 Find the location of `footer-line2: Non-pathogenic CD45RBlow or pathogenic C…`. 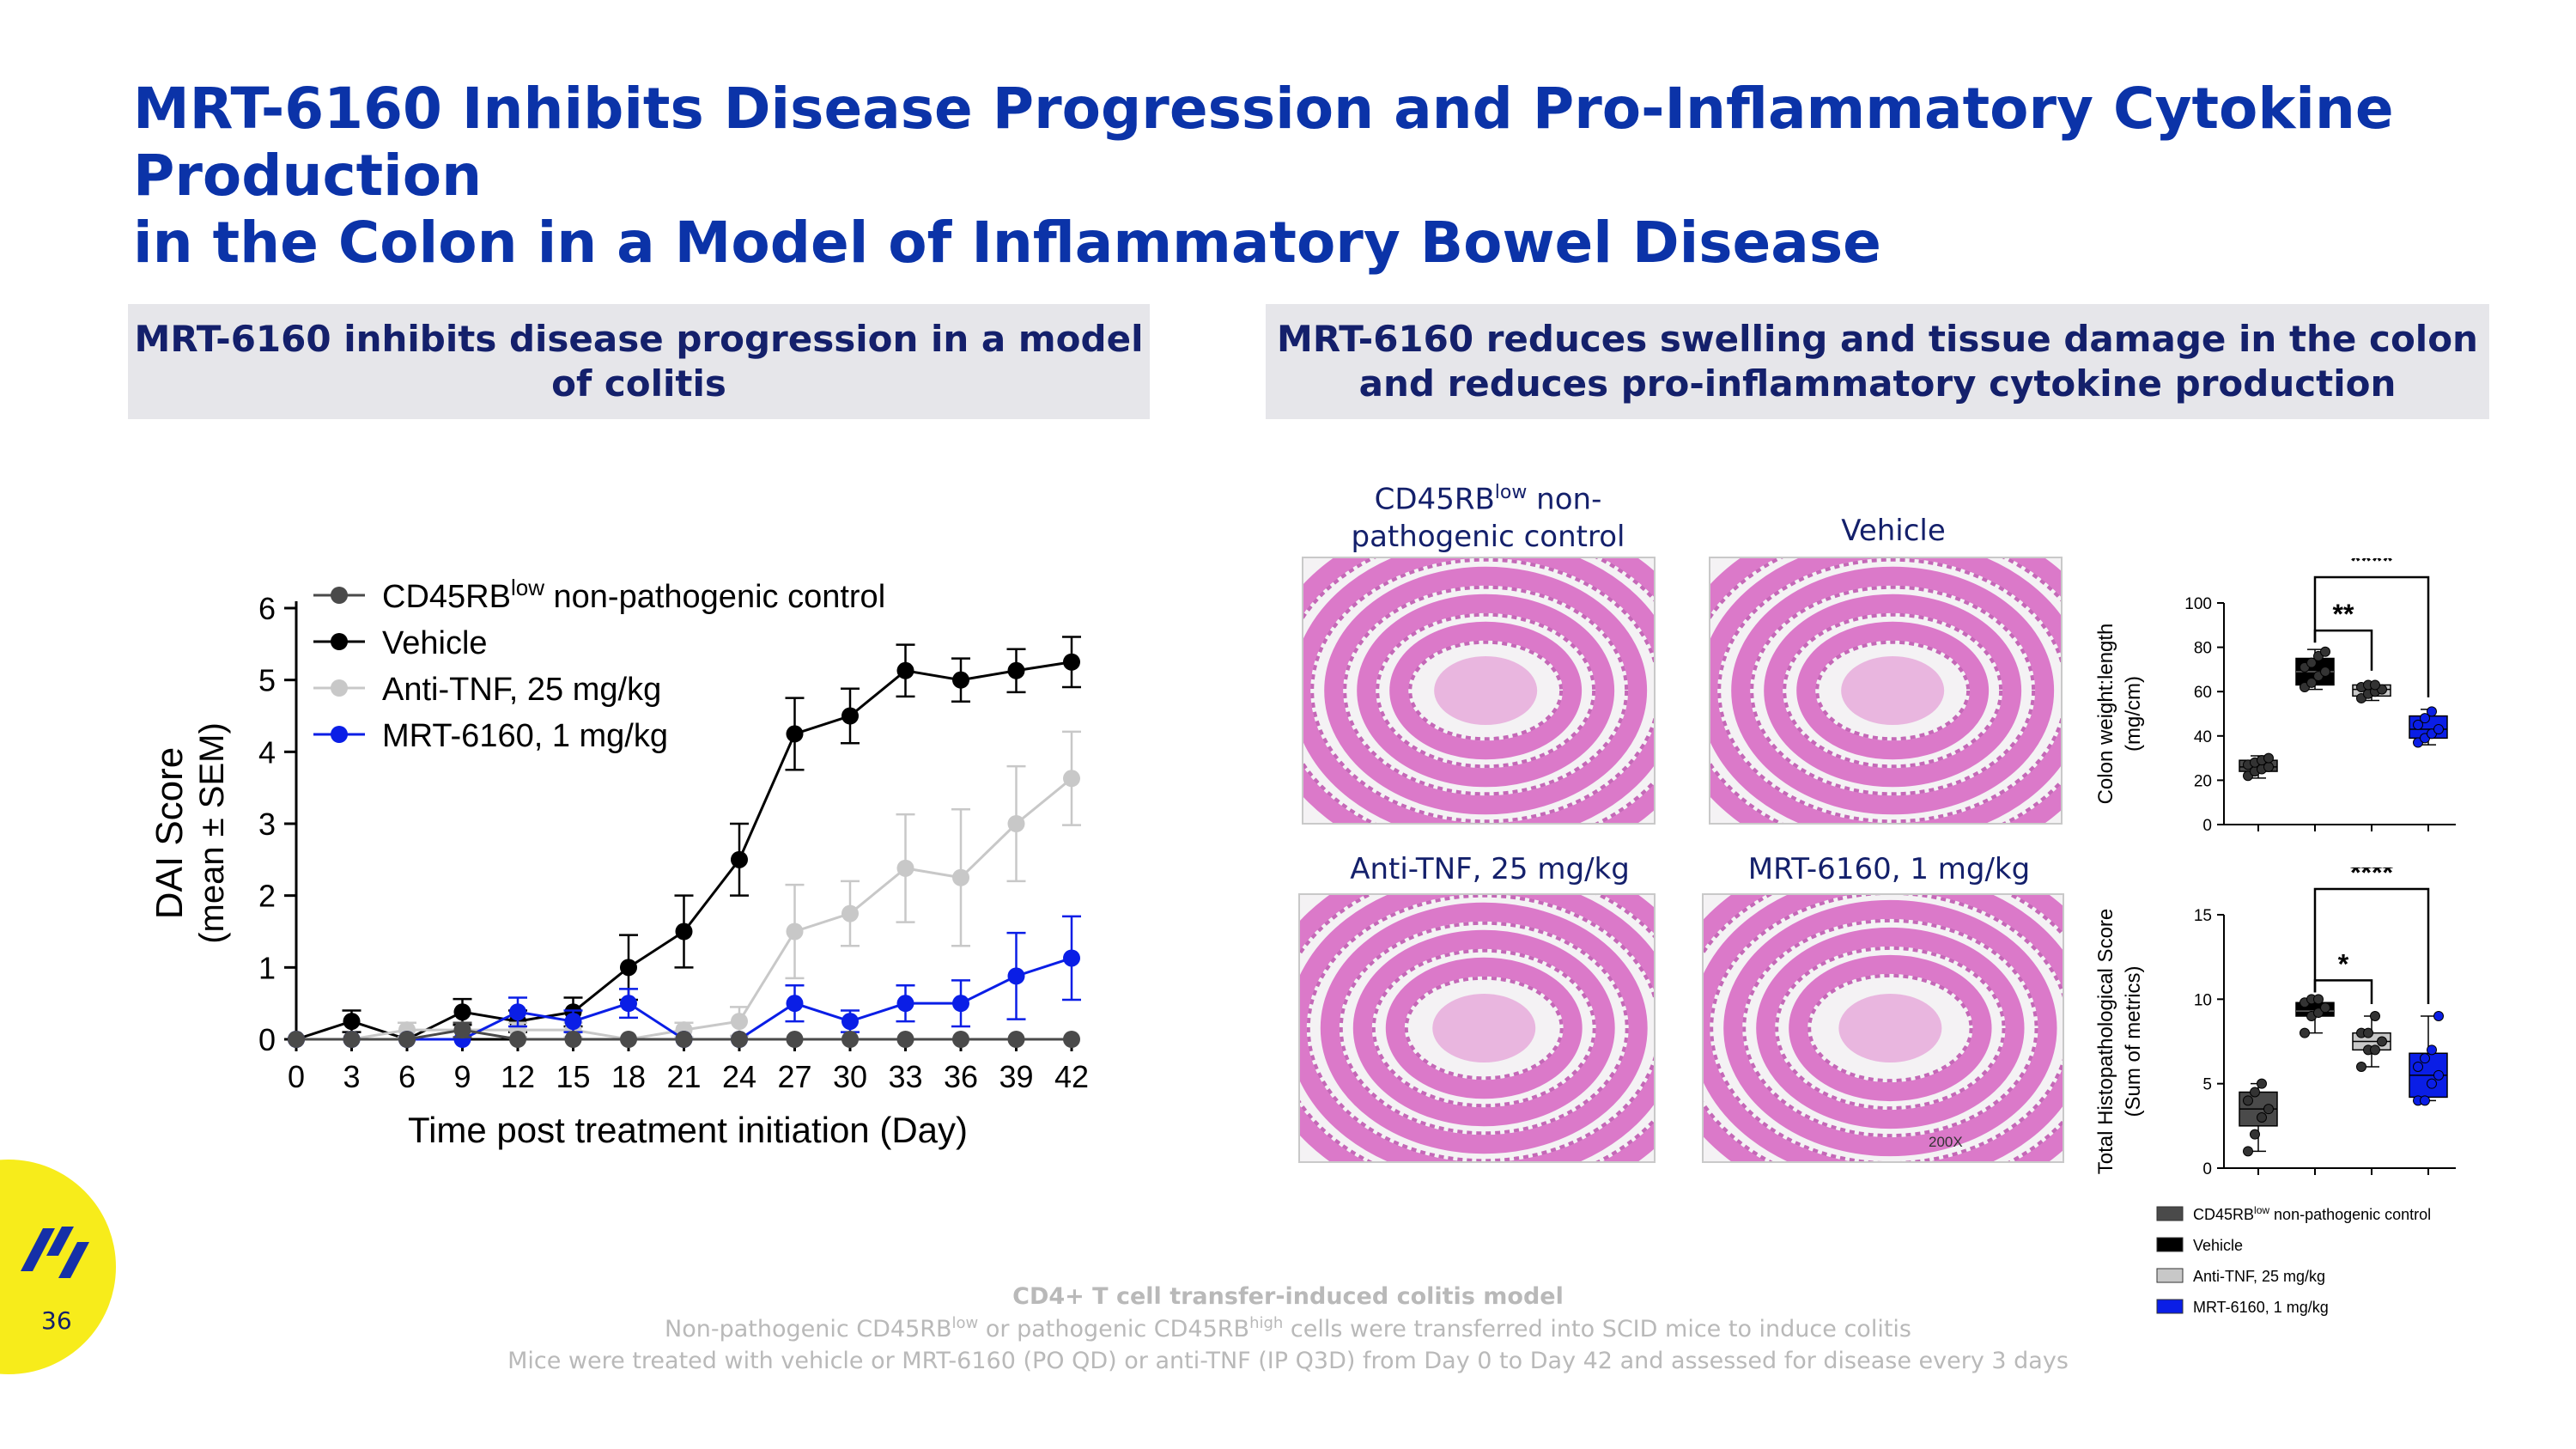

footer-line2: Non-pathogenic CD45RBlow or pathogenic C… is located at coordinates (1288, 1328).